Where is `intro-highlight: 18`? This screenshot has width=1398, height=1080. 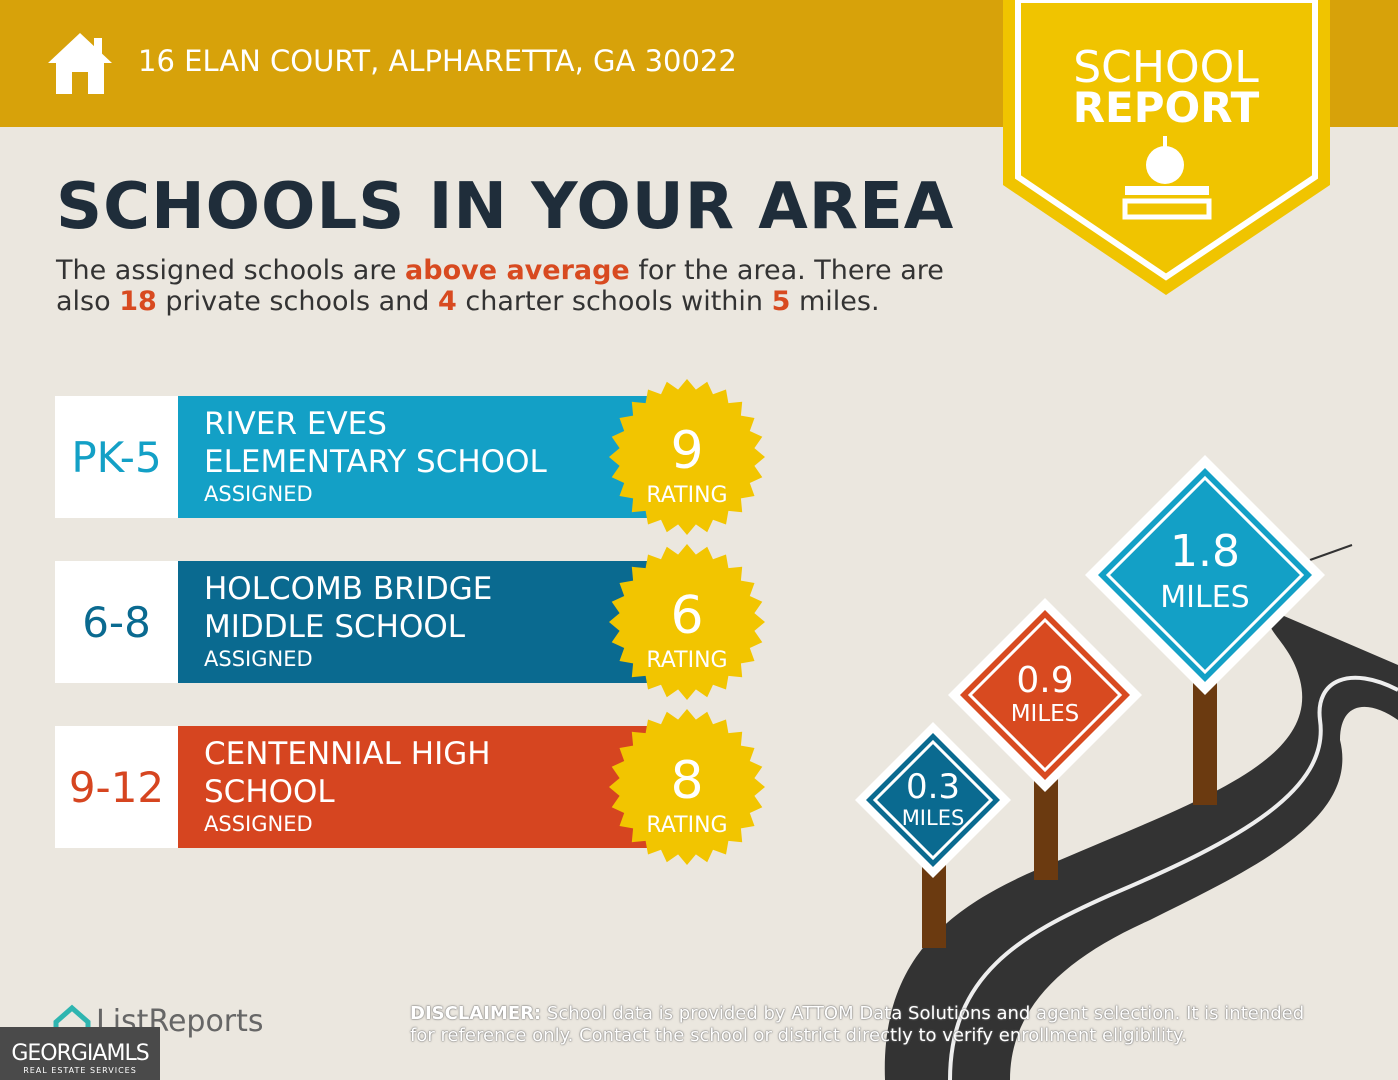 intro-highlight: 18 is located at coordinates (138, 301).